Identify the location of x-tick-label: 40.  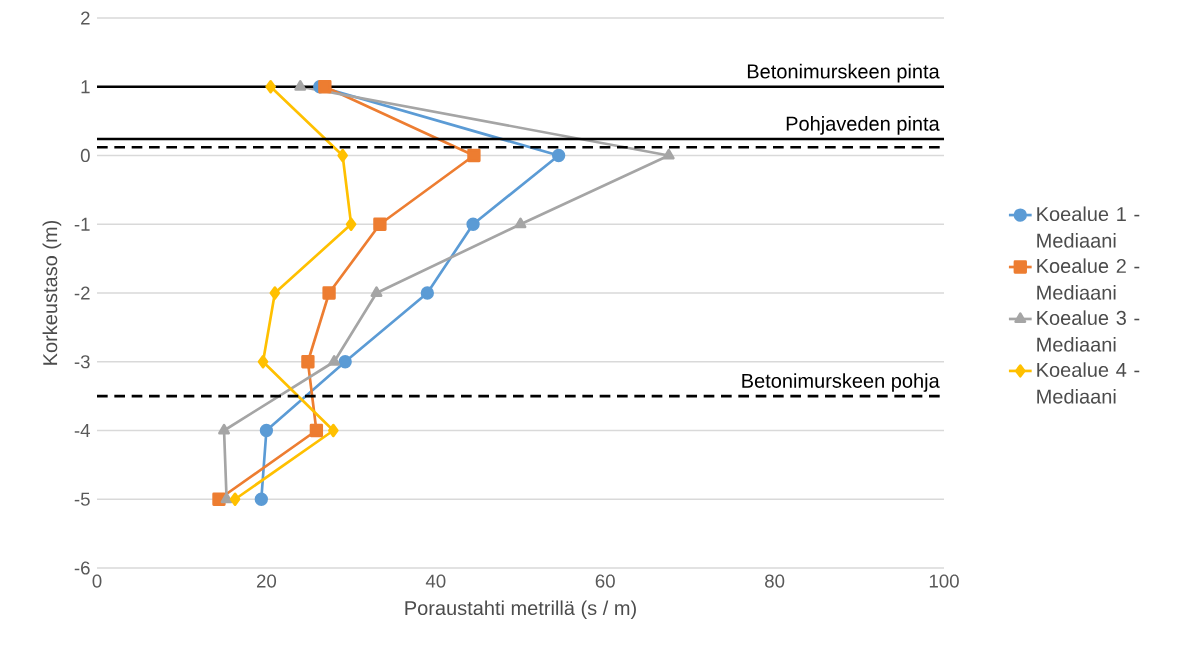
(435, 581).